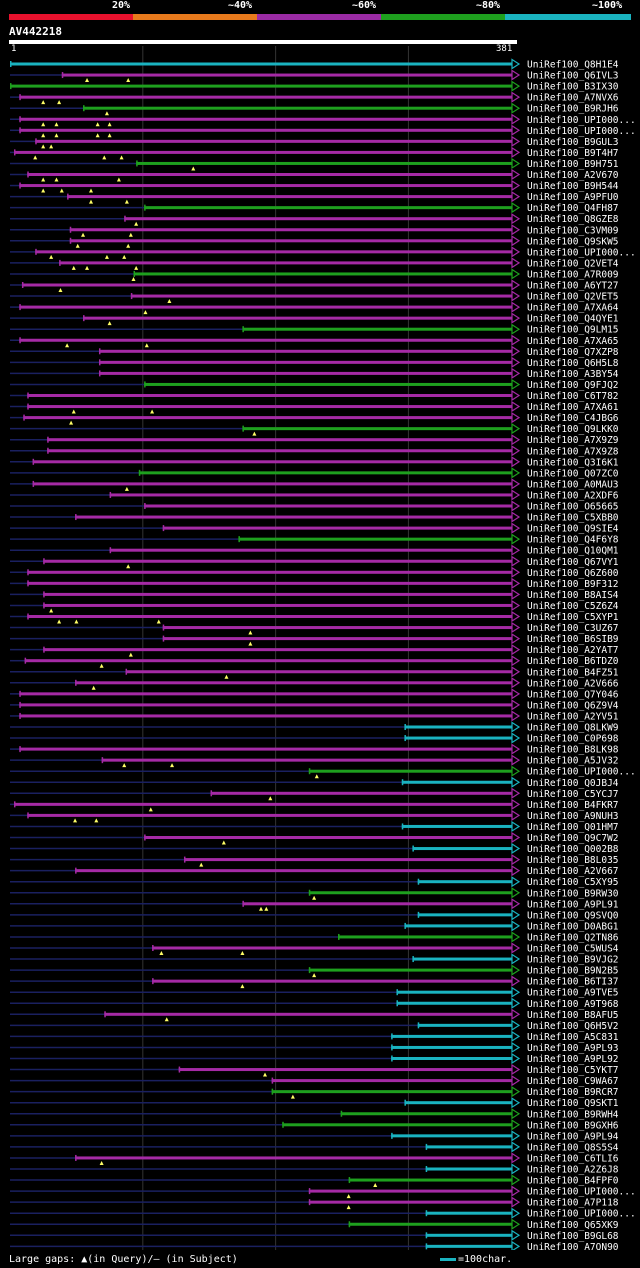 The width and height of the screenshot is (640, 1268). Describe the element at coordinates (314, 628) in the screenshot. I see `hit-row: UniRef100_C3UZ67` at that location.